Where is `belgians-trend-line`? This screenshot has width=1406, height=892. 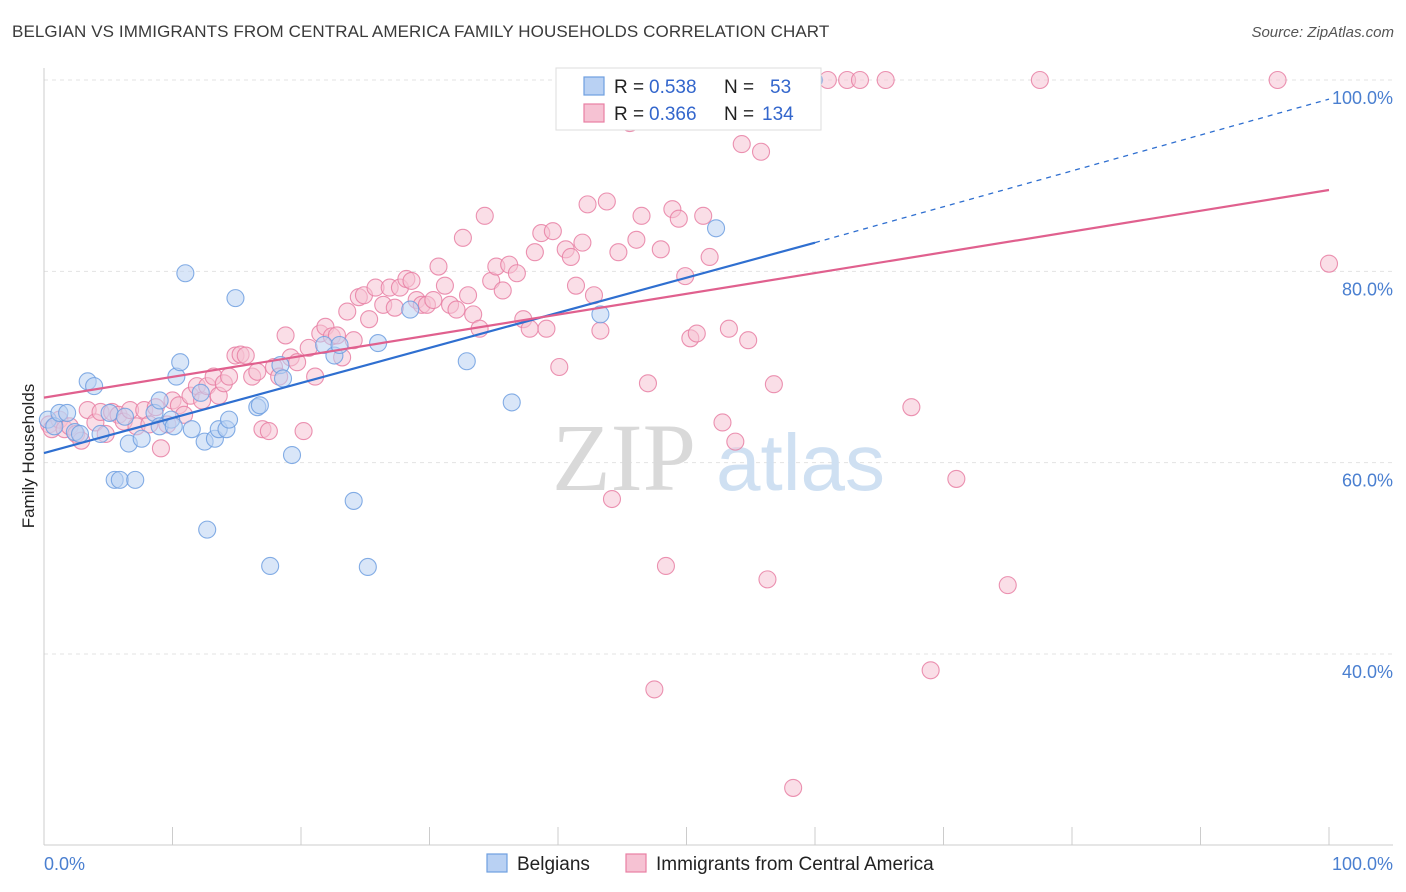
belgians-trend-line is located at coordinates (429, 348).